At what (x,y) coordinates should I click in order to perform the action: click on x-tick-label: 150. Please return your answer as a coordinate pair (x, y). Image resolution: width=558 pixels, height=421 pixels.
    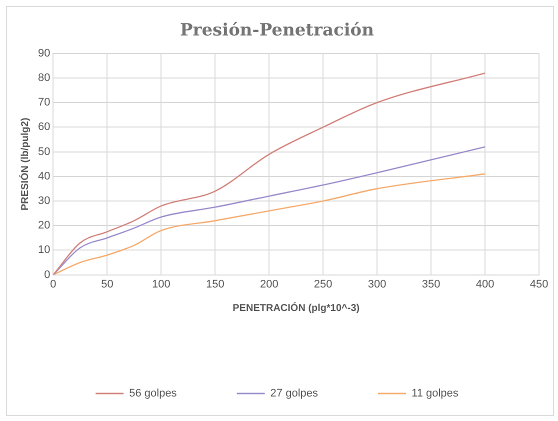
    Looking at the image, I should click on (215, 284).